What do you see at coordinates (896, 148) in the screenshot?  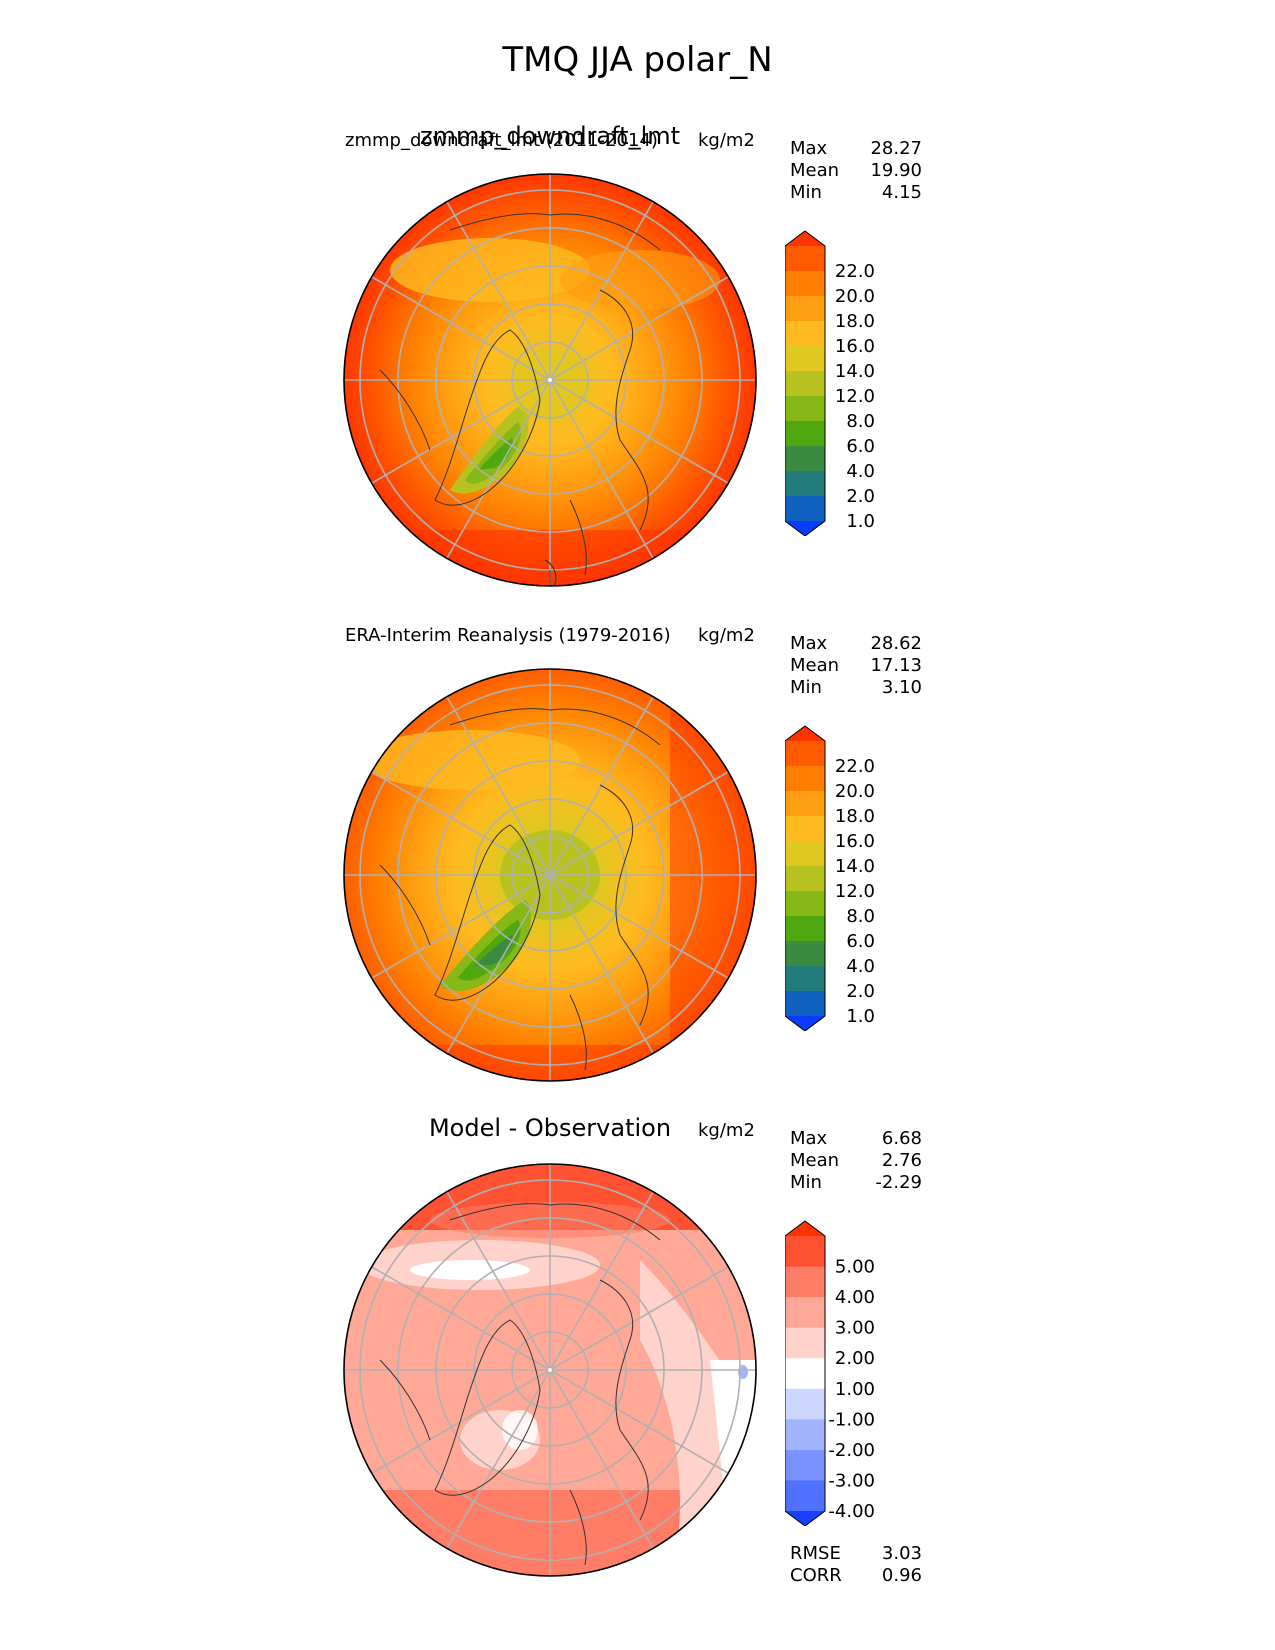 I see `stat-value: 28.27` at bounding box center [896, 148].